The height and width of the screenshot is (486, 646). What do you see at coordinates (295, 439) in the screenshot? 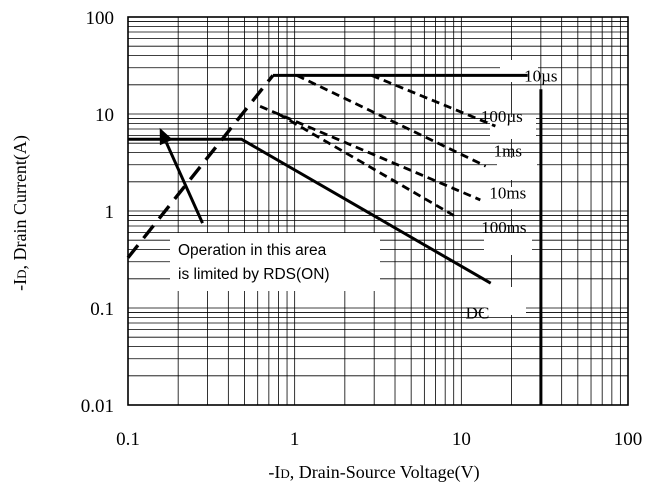
I see `x-tick-label: 1` at bounding box center [295, 439].